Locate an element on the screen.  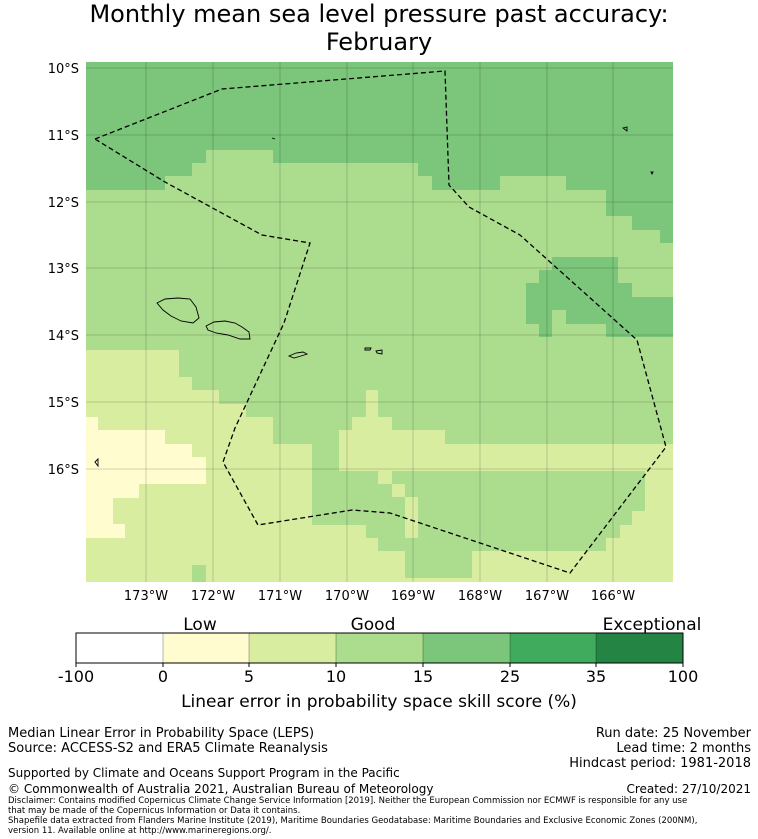
colorbar-frame is located at coordinates (379, 648).